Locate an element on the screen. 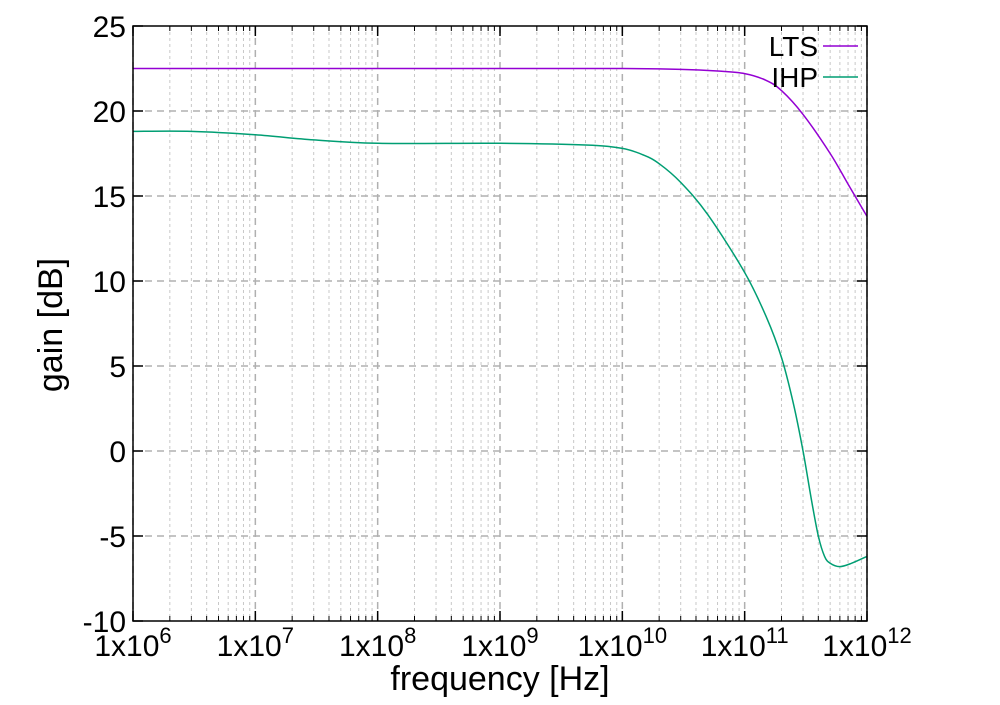 Image resolution: width=1000 pixels, height=705 pixels. y-tick-label: -10 is located at coordinates (104, 622).